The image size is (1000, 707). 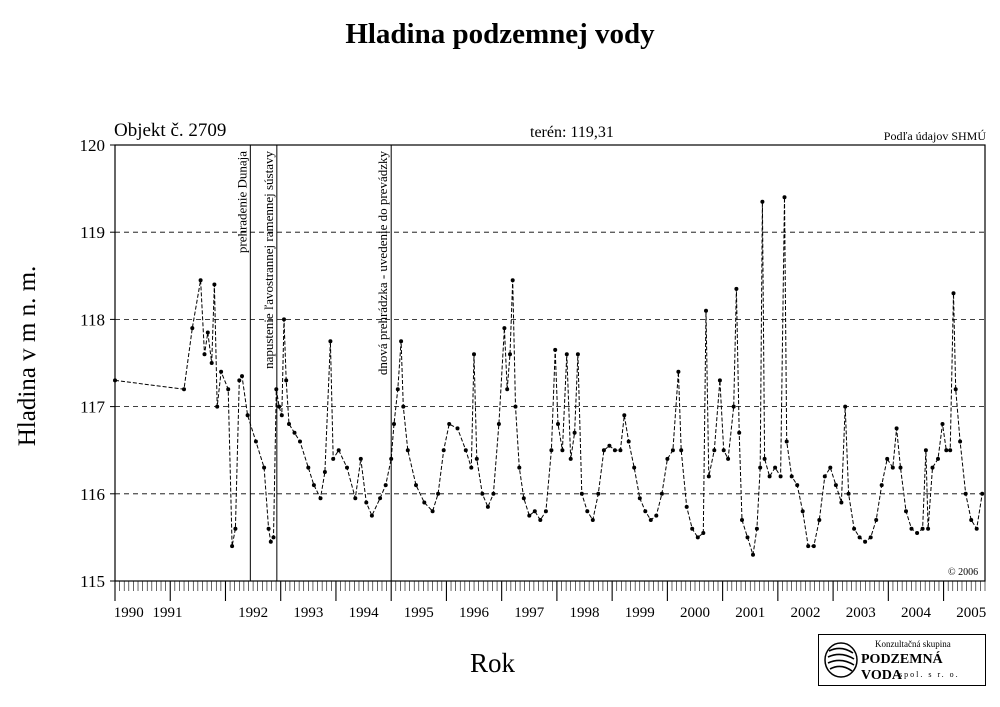 I want to click on x-tick-label: 1998, so click(x=585, y=613).